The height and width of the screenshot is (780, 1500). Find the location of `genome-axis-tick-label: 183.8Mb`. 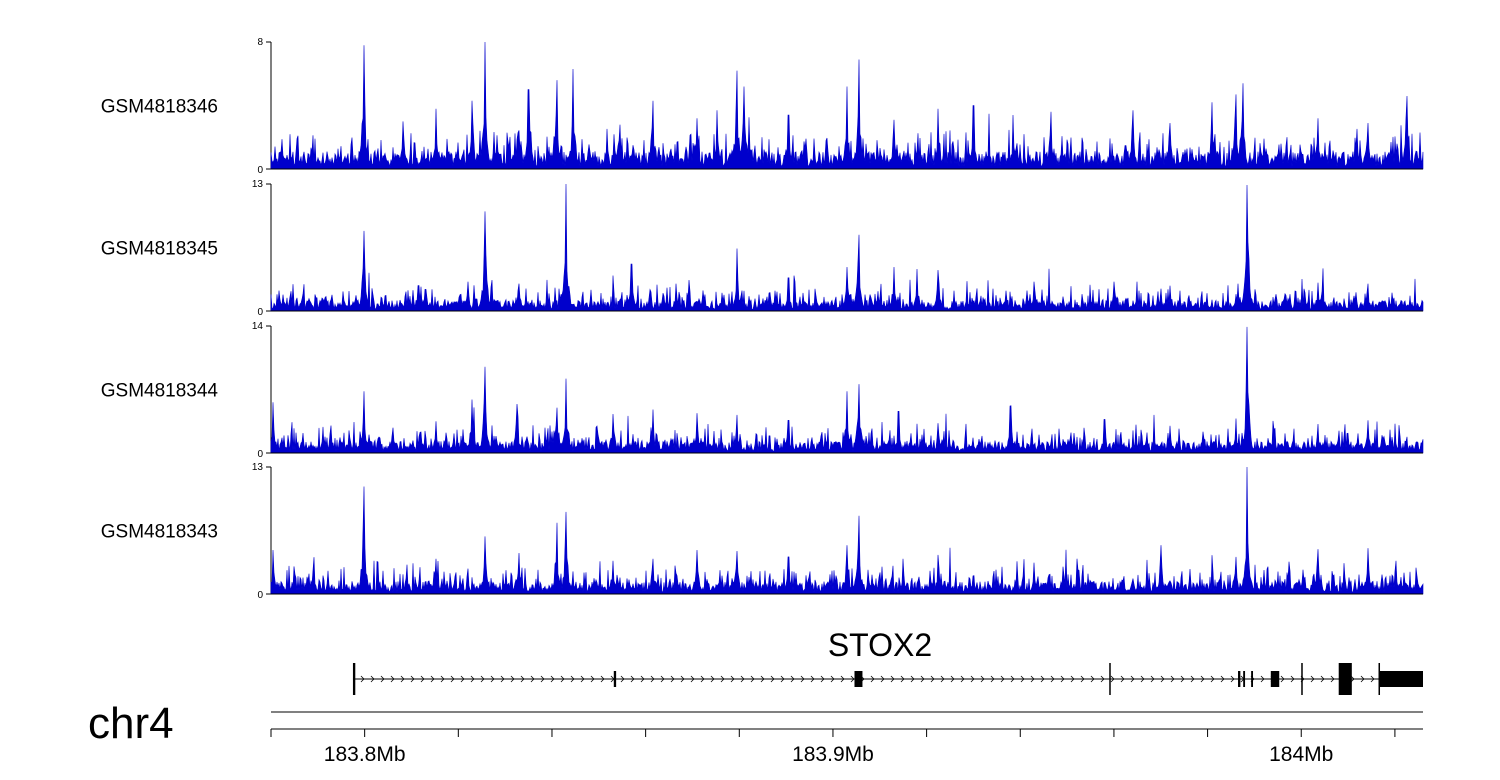

genome-axis-tick-label: 183.8Mb is located at coordinates (365, 754).